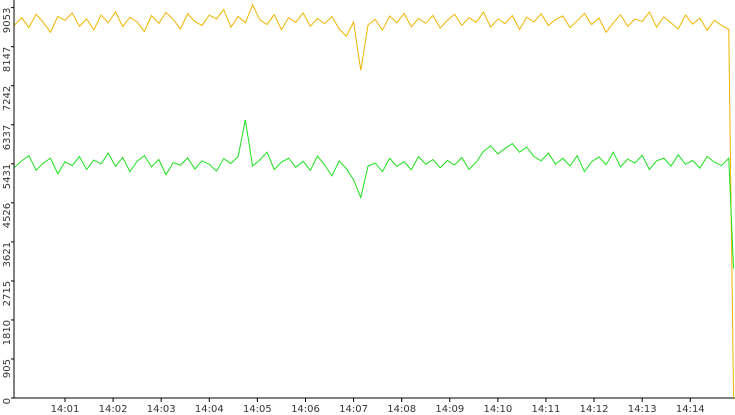 This screenshot has width=735, height=415. I want to click on x-tick-label: 14:14, so click(690, 409).